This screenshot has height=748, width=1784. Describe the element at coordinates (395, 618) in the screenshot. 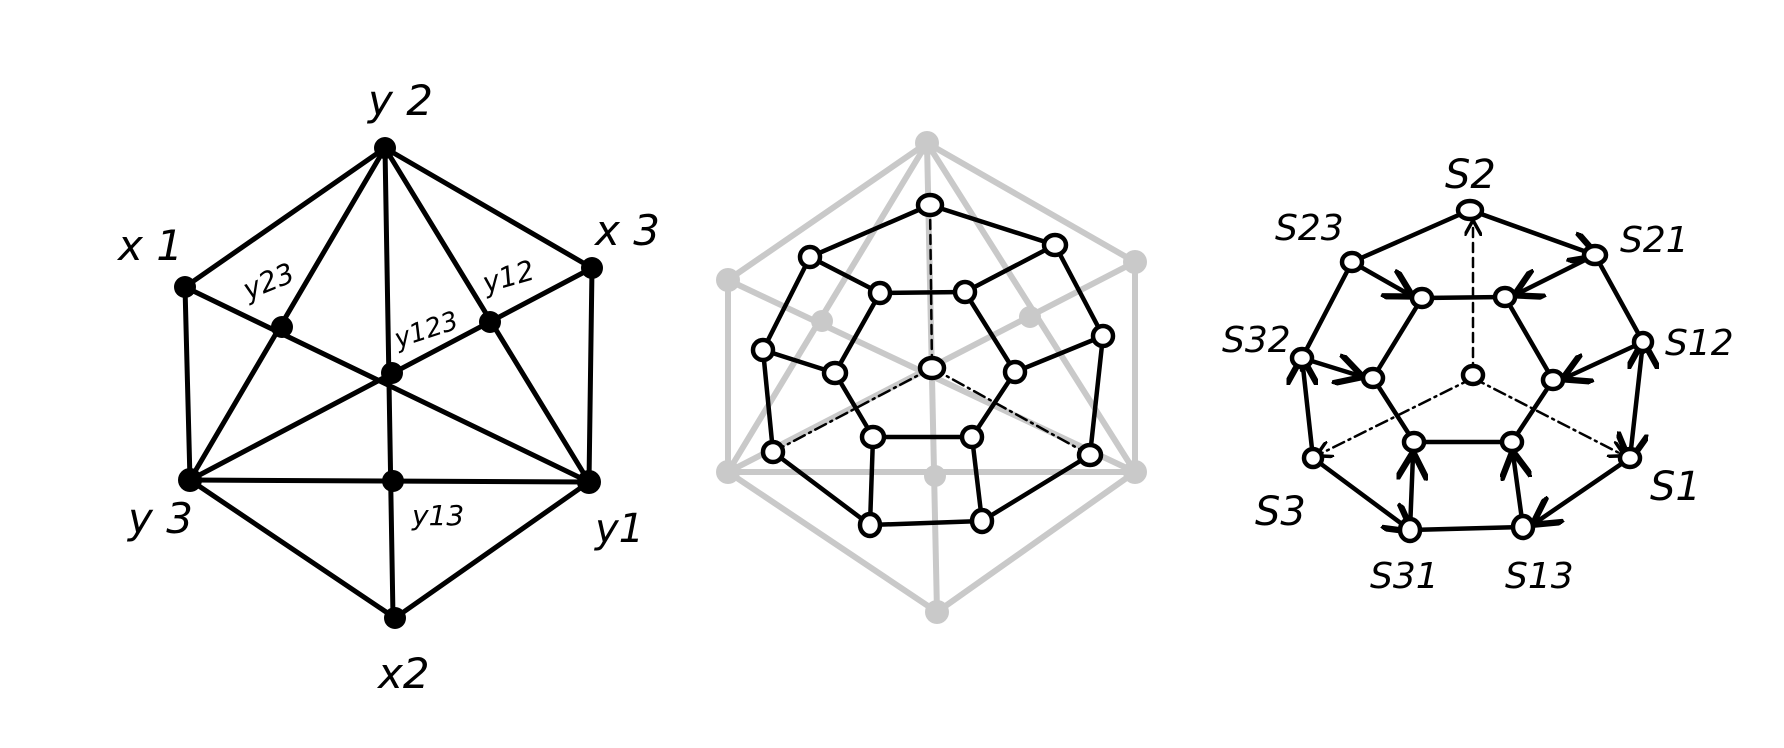

I see `vertex-x2` at that location.